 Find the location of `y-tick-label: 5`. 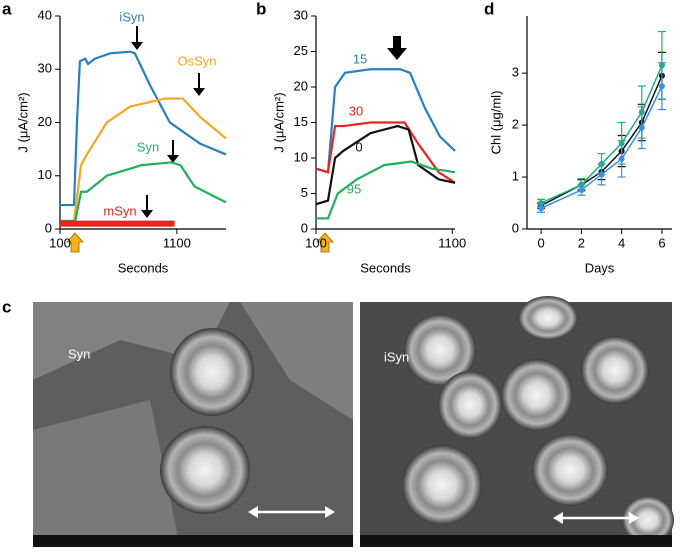

y-tick-label: 5 is located at coordinates (304, 192).